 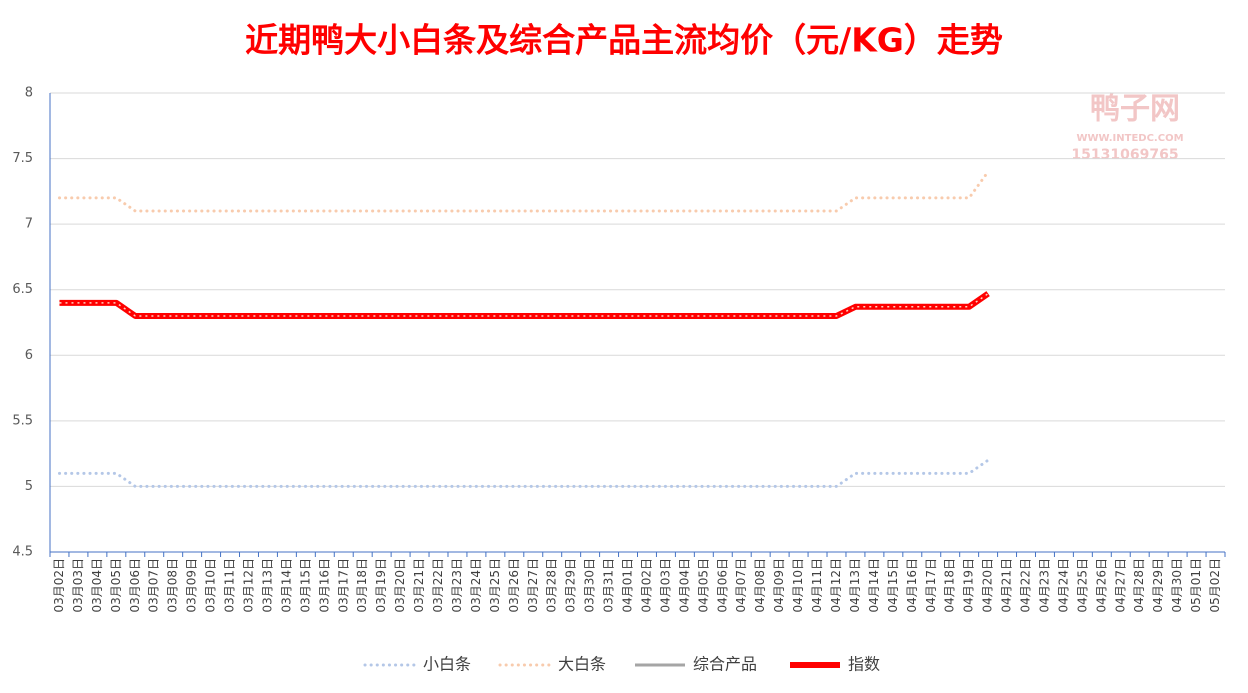 I want to click on x-tick-label: 04月15日, so click(x=893, y=585).